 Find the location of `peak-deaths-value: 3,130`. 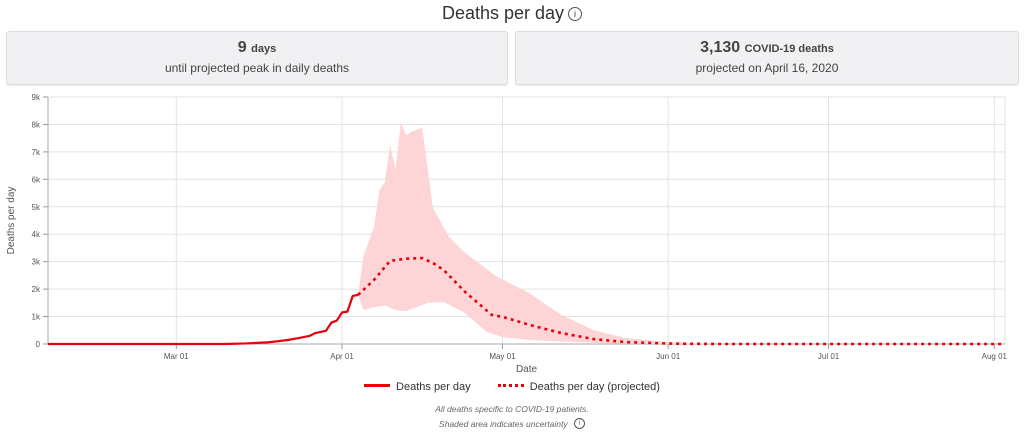

peak-deaths-value: 3,130 is located at coordinates (720, 47).